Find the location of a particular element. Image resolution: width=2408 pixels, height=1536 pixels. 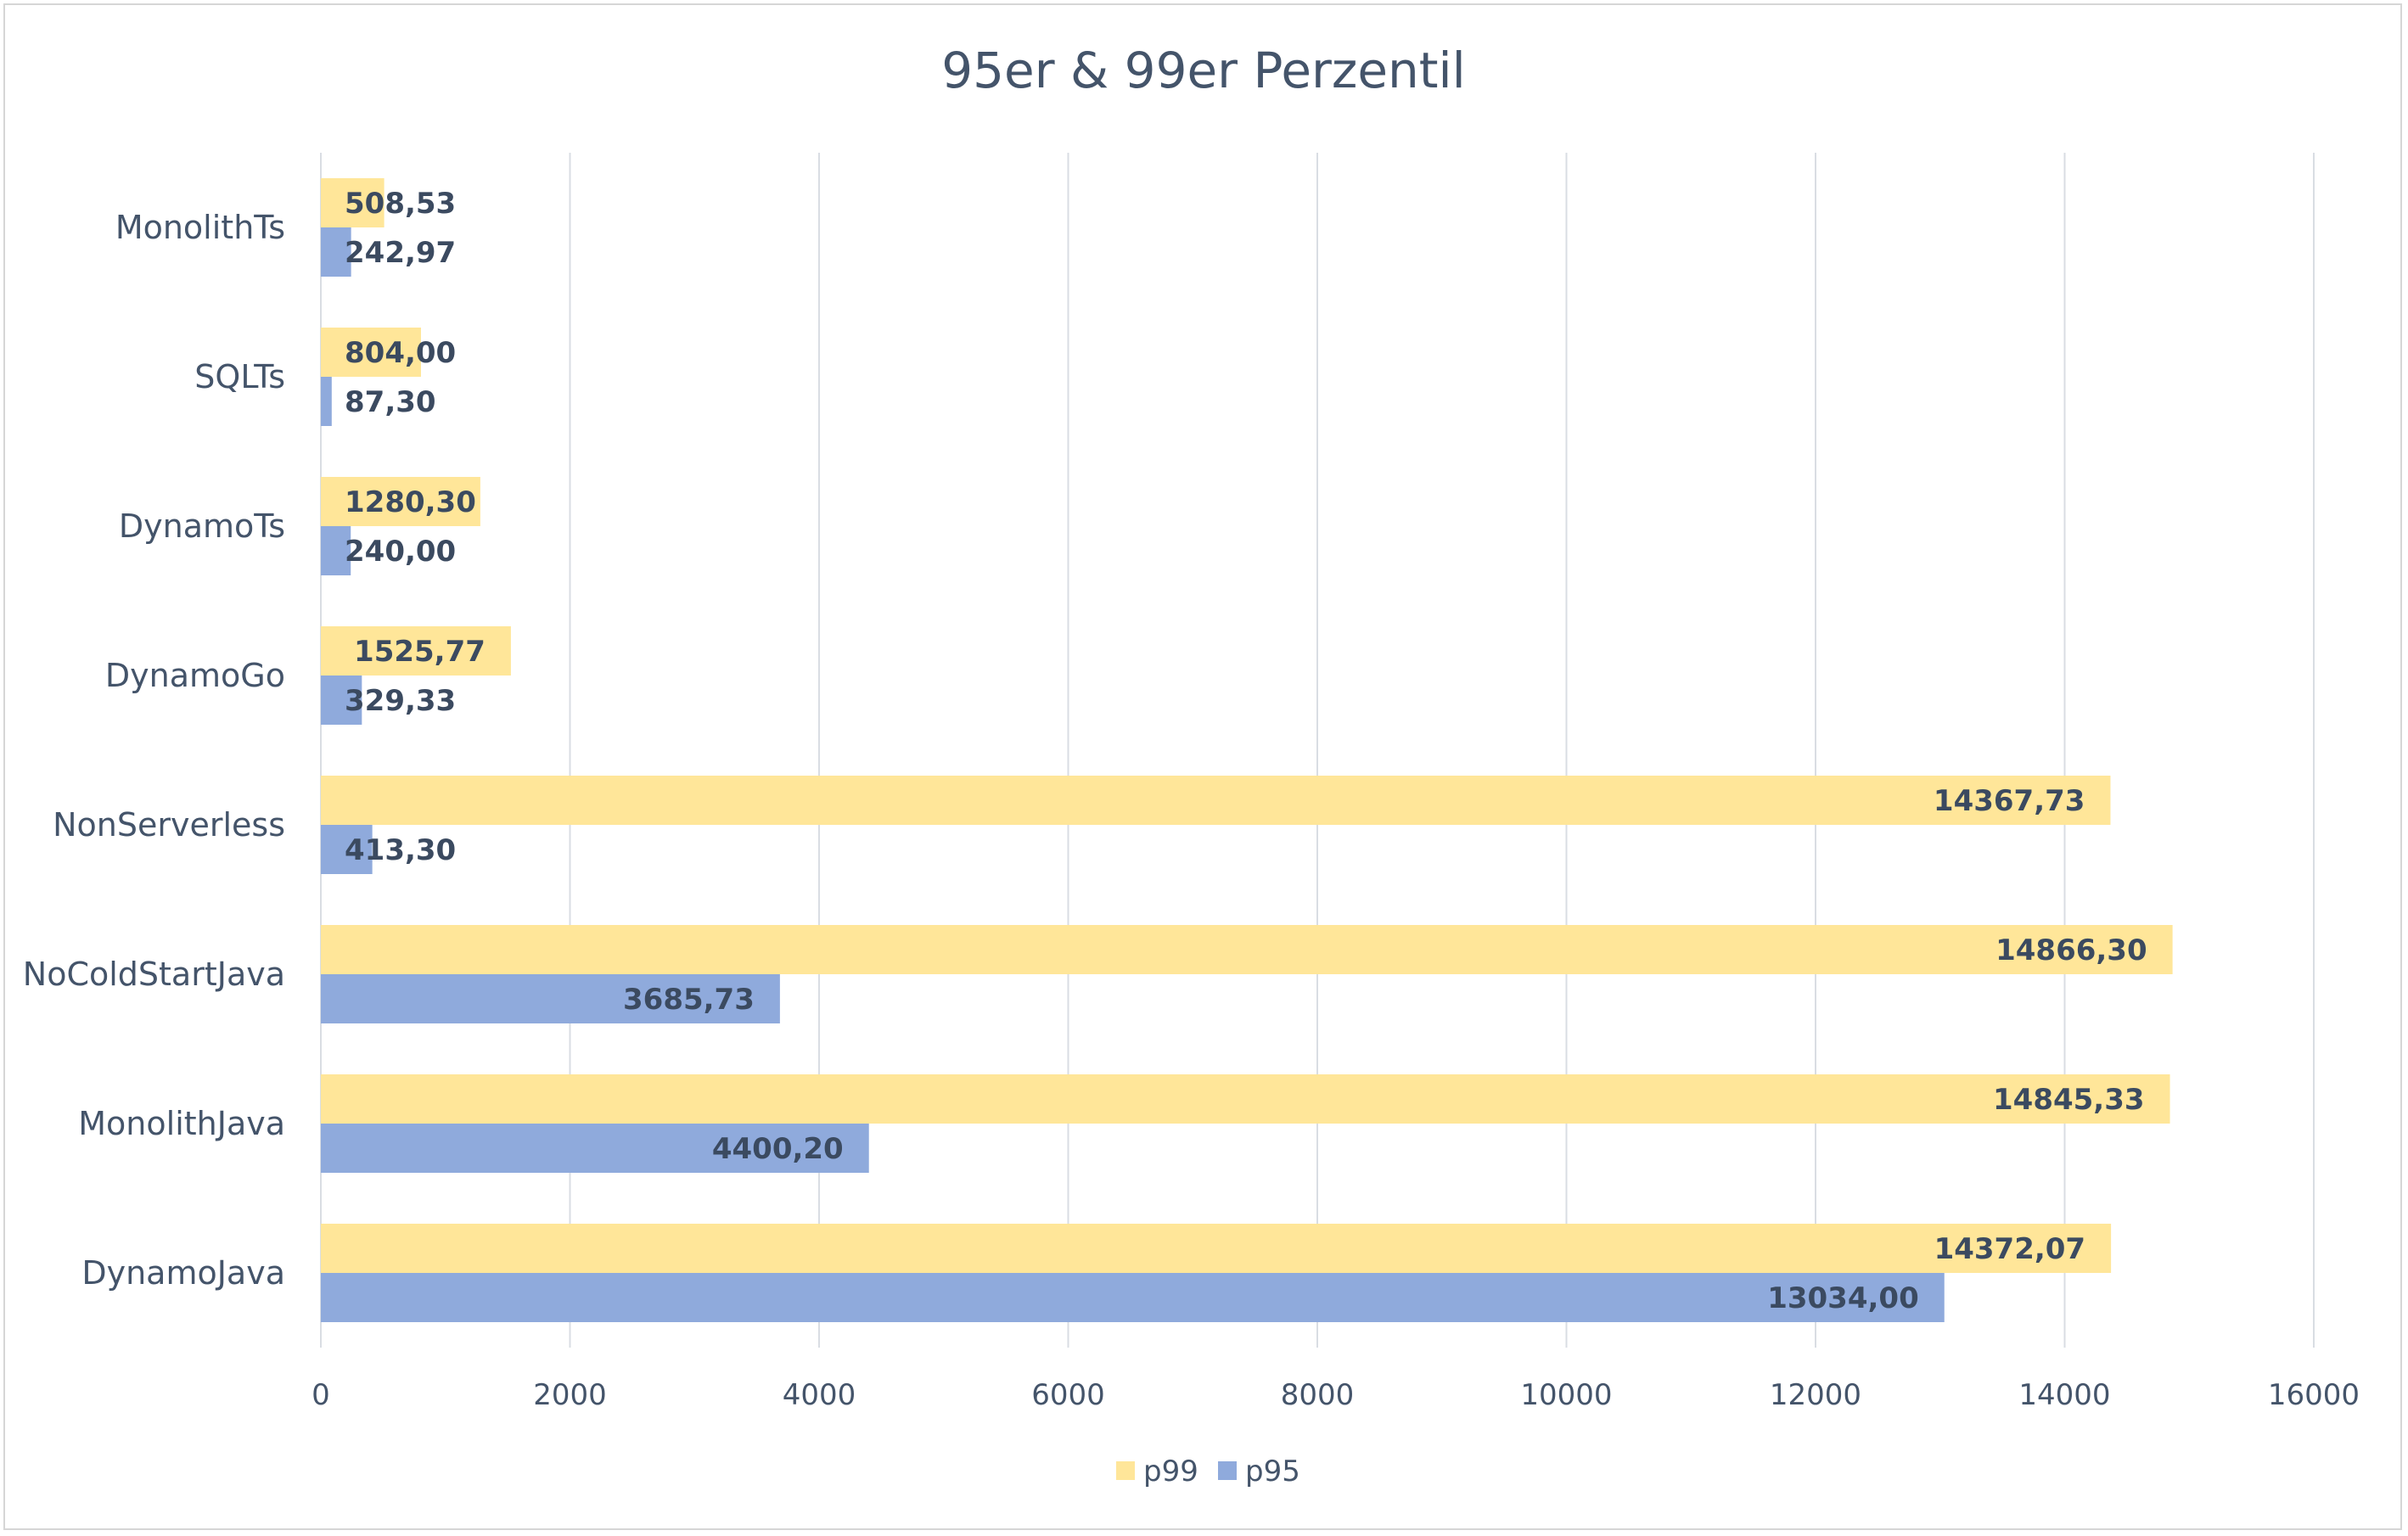

category-label: DynamoJava is located at coordinates (183, 1273).